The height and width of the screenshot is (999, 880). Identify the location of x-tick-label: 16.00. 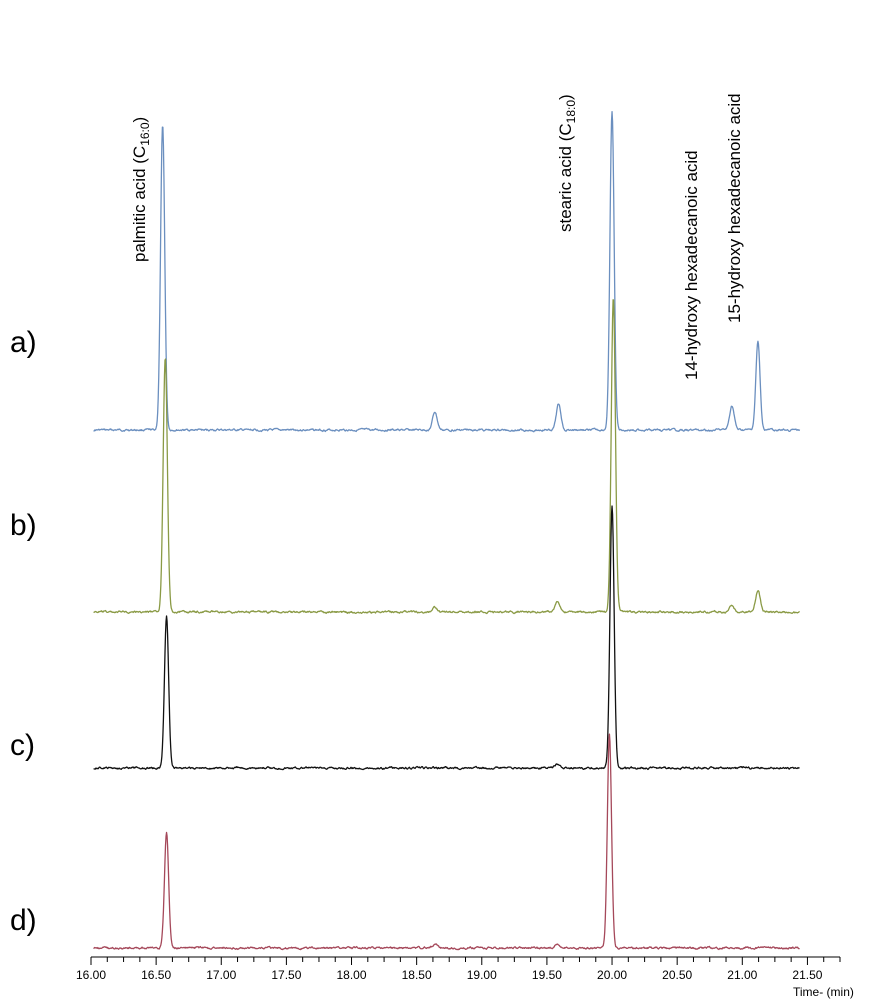
(91, 975).